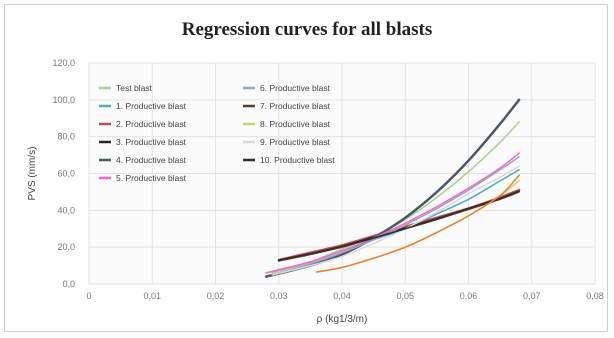  I want to click on x-tick-label: 0,02, so click(216, 296).